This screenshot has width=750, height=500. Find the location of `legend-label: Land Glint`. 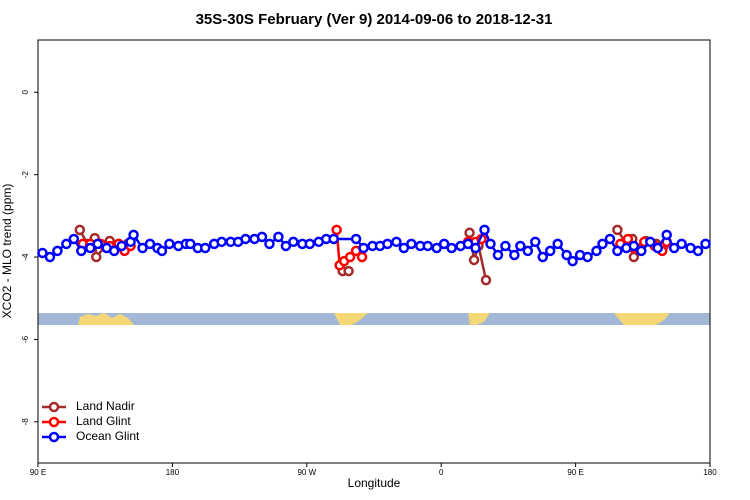

legend-label: Land Glint is located at coordinates (103, 421).